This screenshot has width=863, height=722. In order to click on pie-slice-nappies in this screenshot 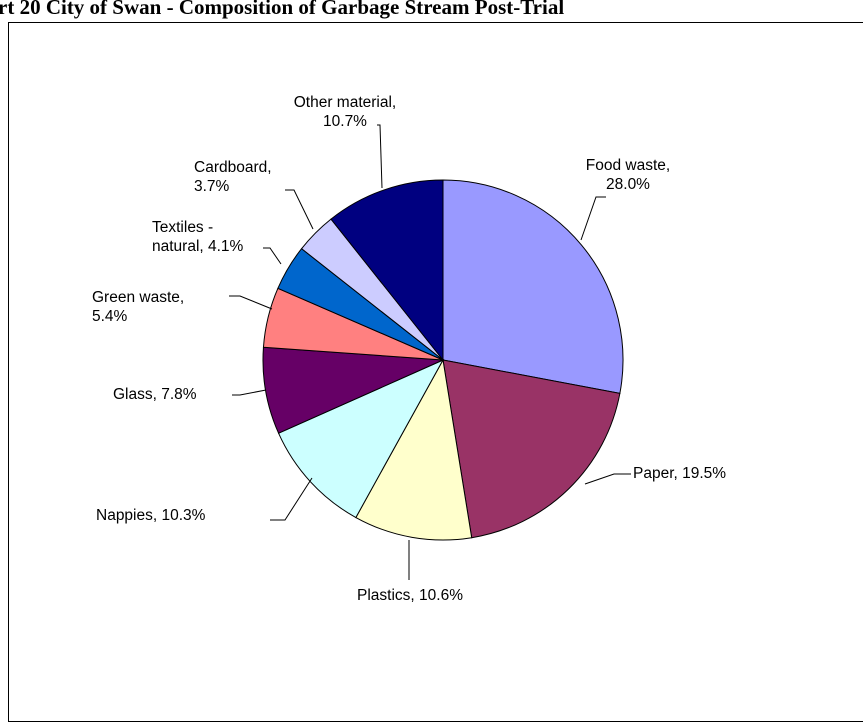, I will do `click(361, 438)`.